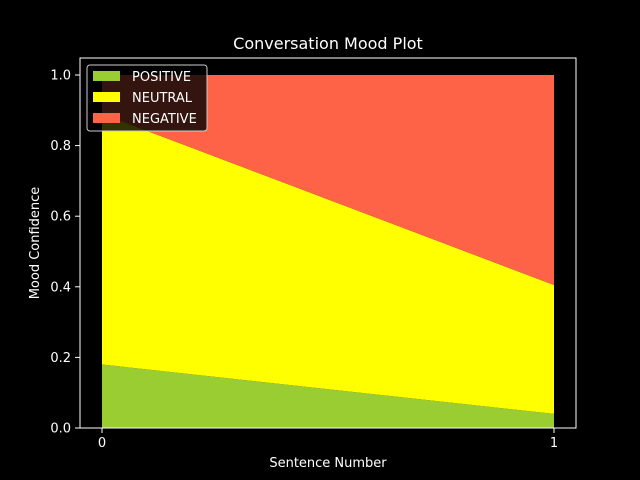  Describe the element at coordinates (328, 463) in the screenshot. I see `x-axis-label: Sentence Number` at that location.